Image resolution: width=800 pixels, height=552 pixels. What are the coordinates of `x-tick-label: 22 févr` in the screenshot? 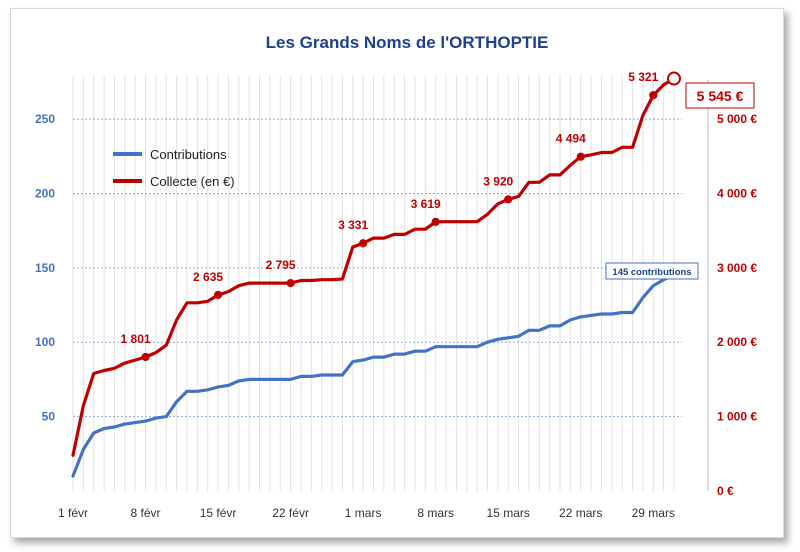 It's located at (290, 513).